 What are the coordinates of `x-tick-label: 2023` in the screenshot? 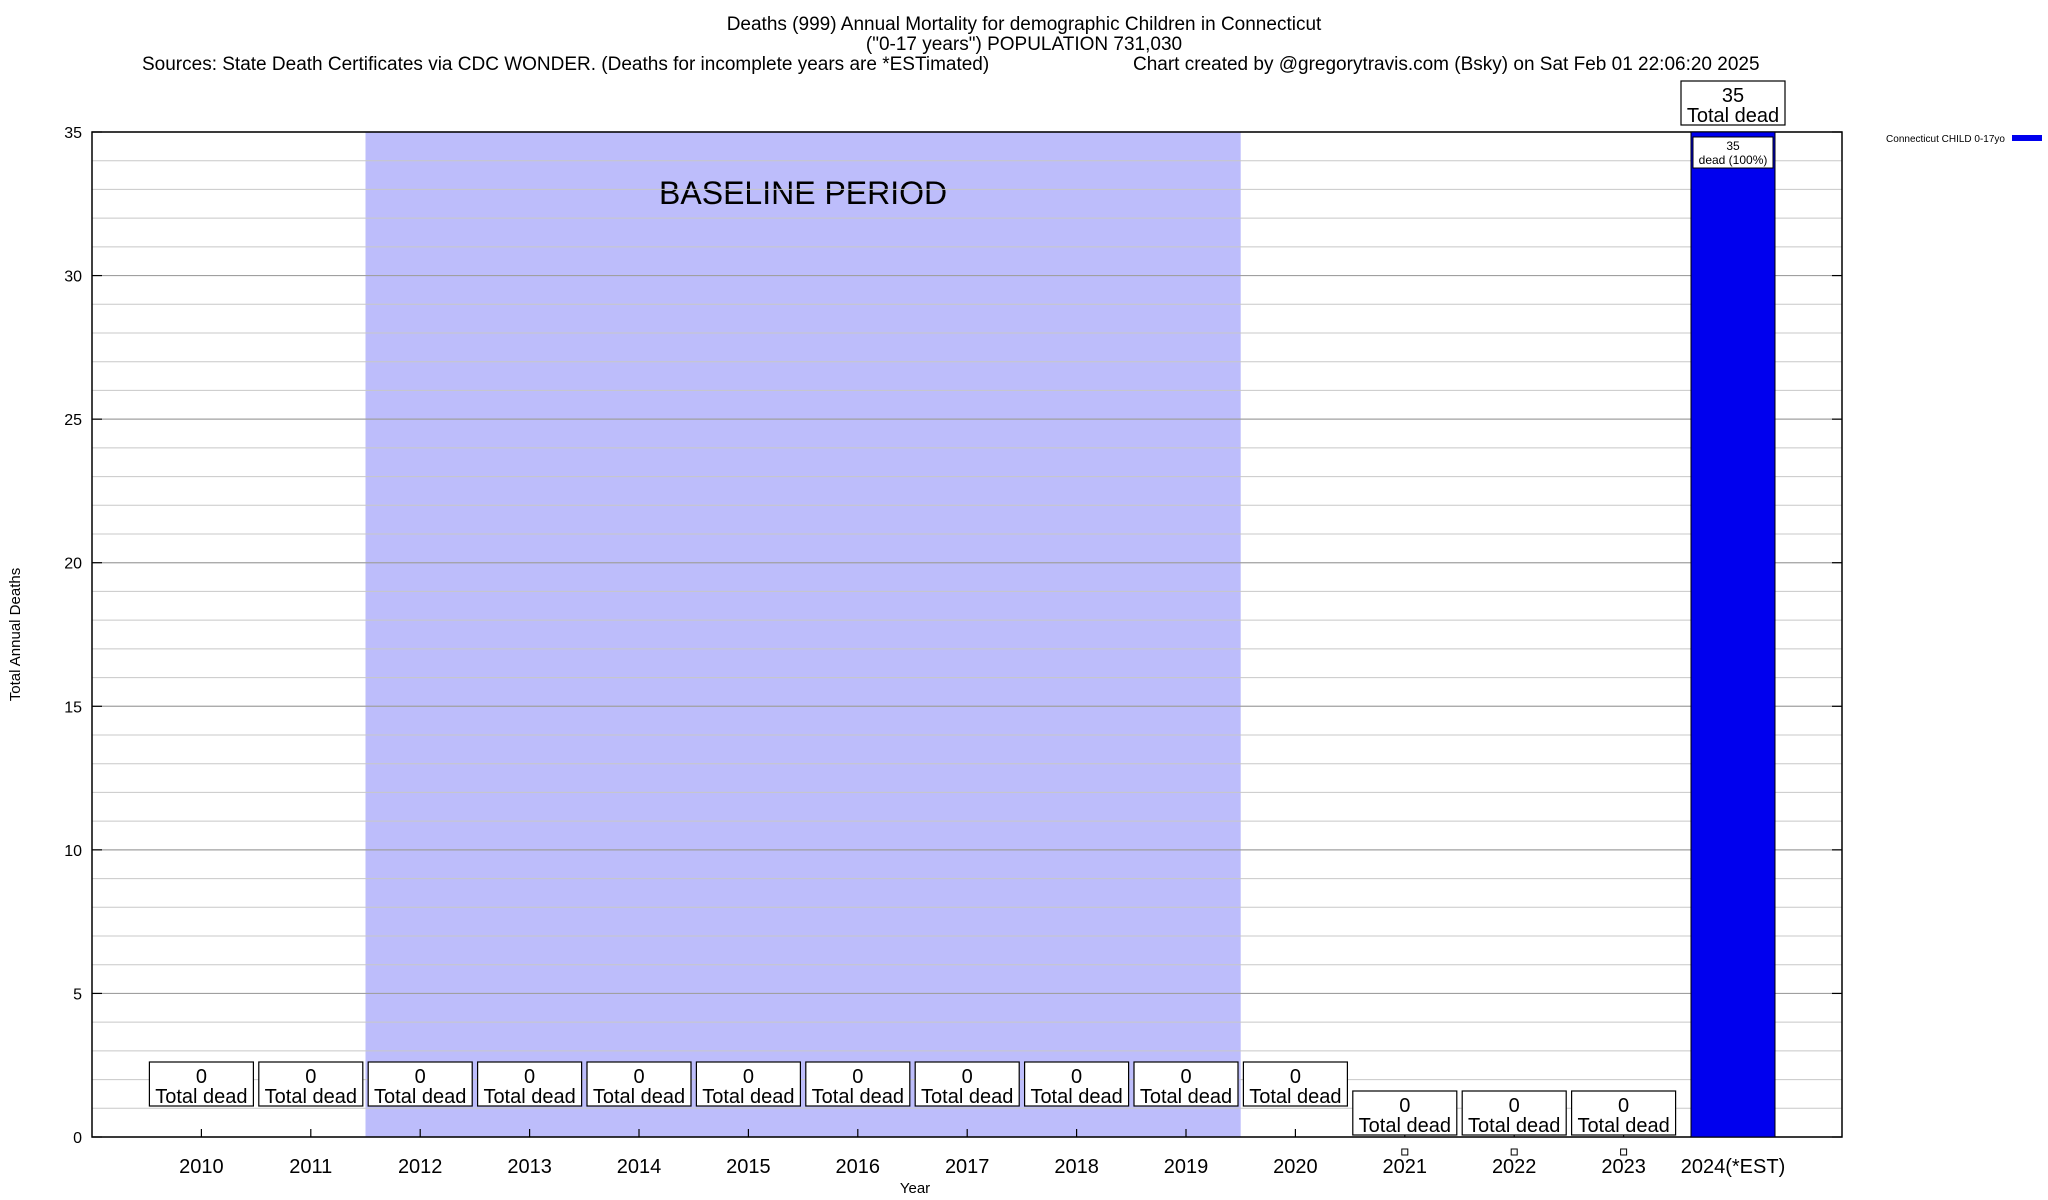 It's located at (1623, 1167).